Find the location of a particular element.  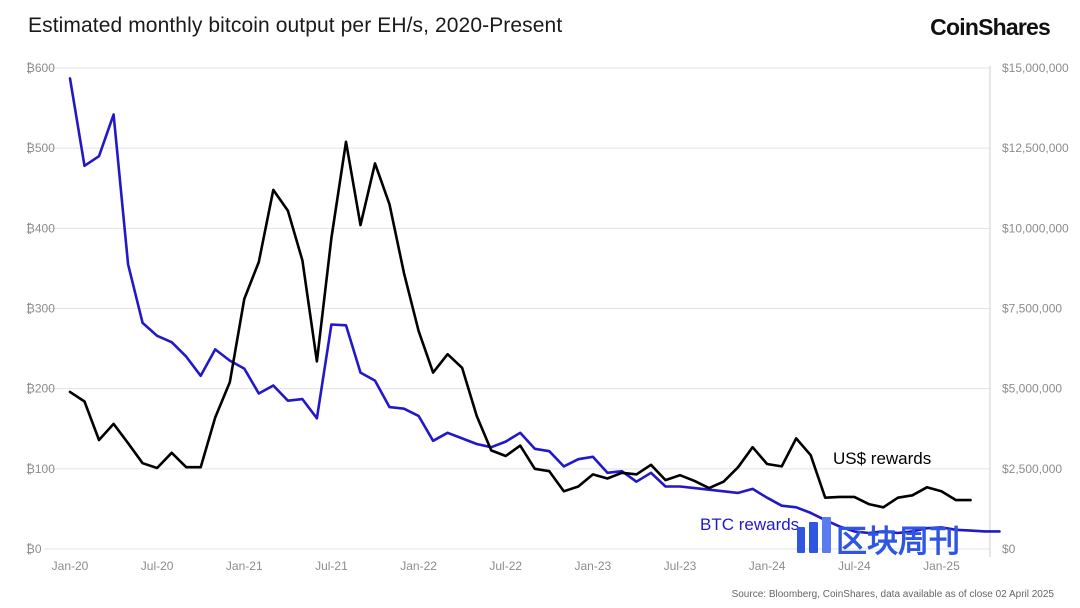

right-tick-label: $10,000,000 is located at coordinates (1035, 228).